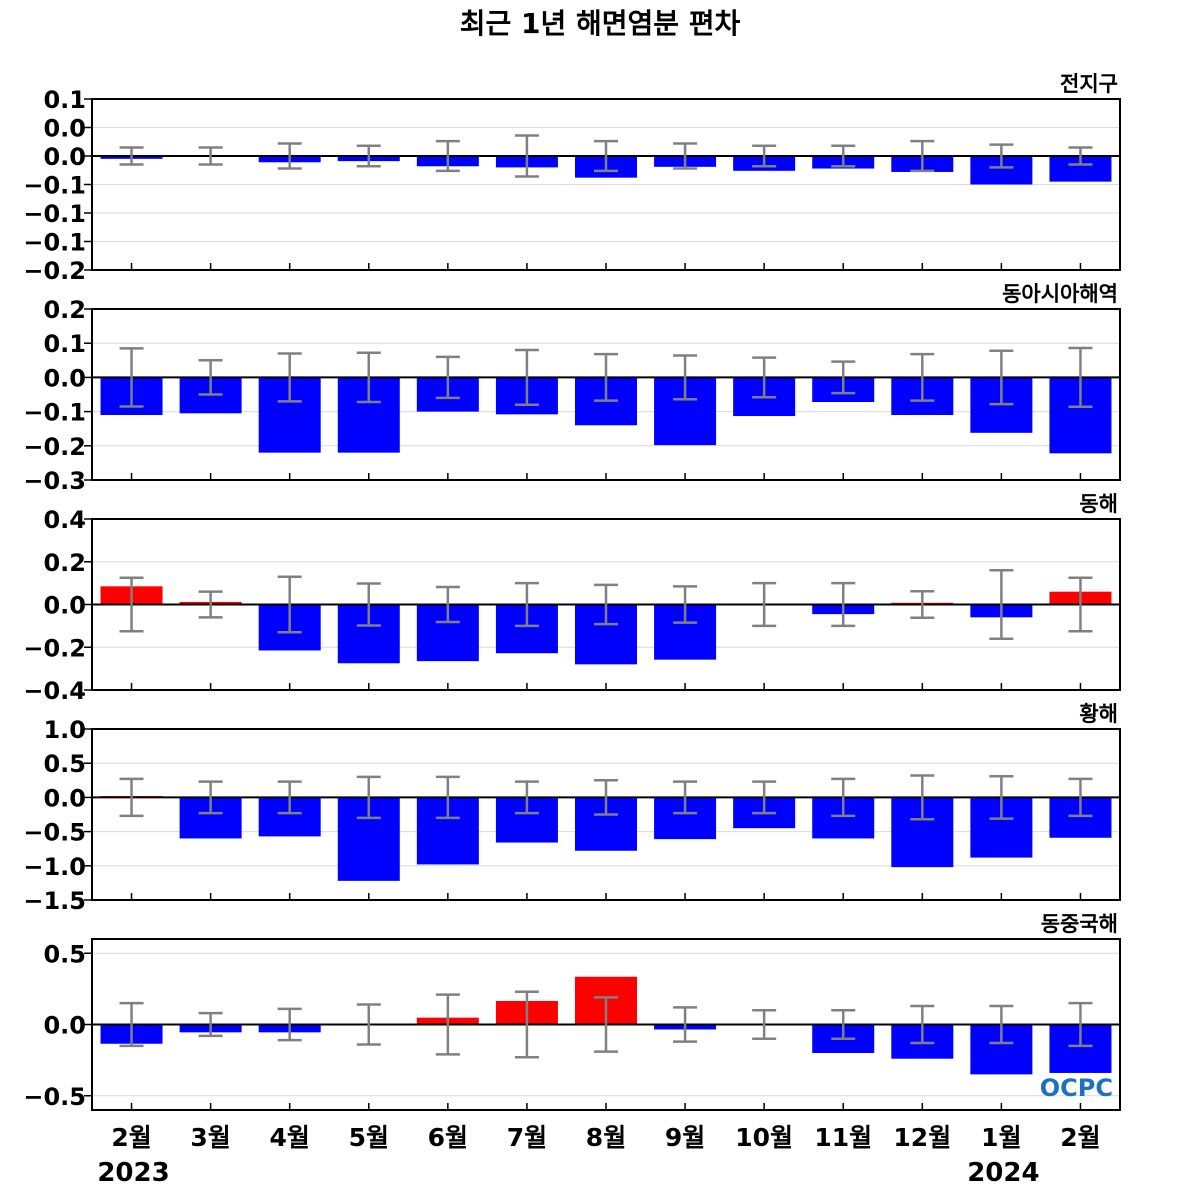  I want to click on panel-title: 동중국해, so click(1079, 924).